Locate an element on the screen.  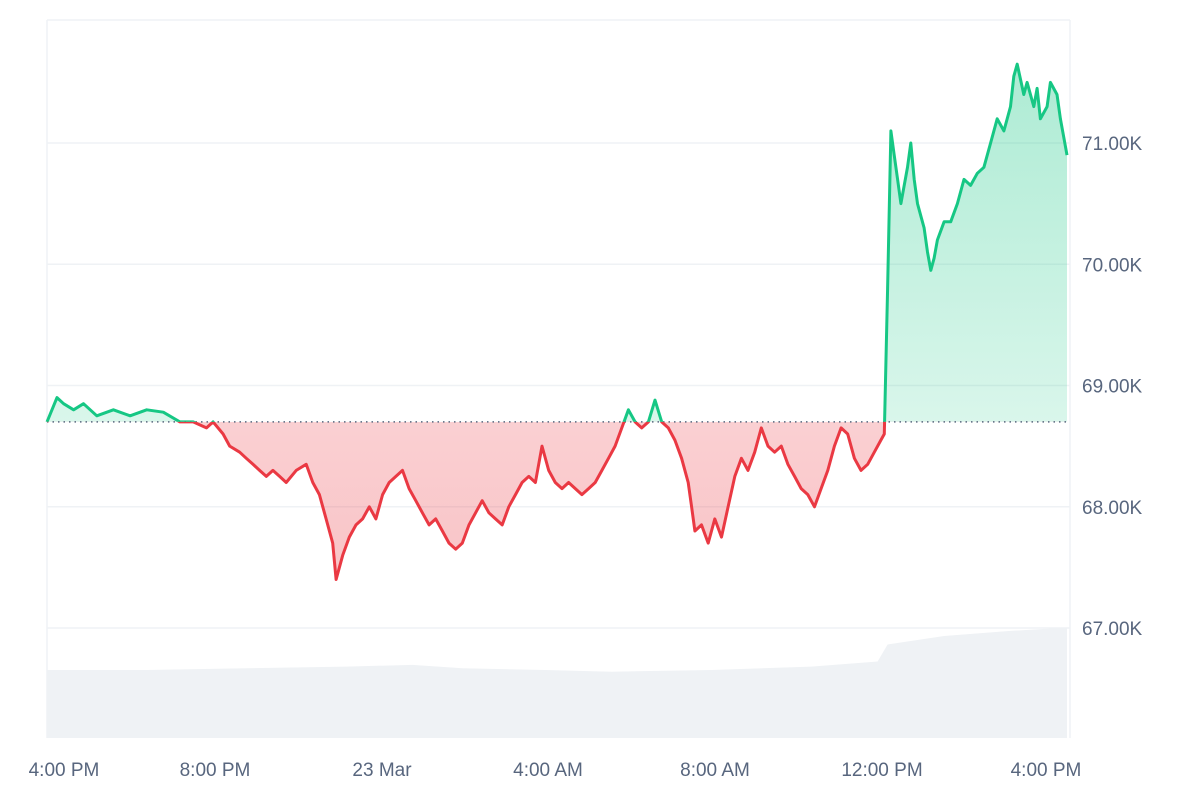
x-tick-label: 23 Mar is located at coordinates (382, 770).